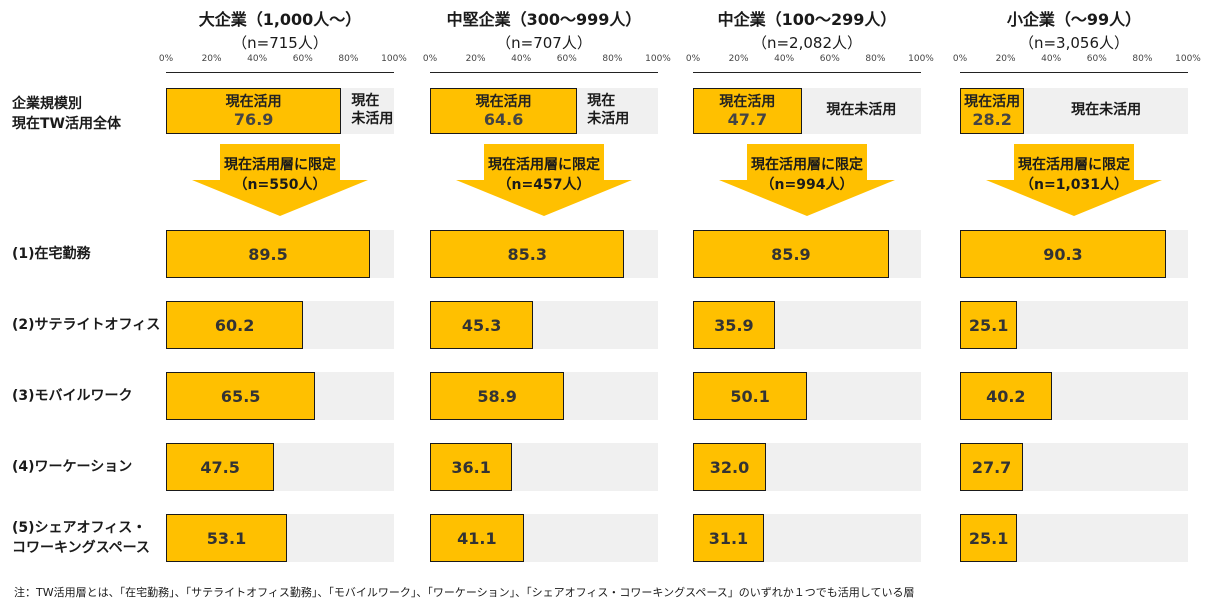 Image resolution: width=1215 pixels, height=610 pixels. Describe the element at coordinates (280, 43) in the screenshot. I see `panel-n: （n=715人）` at that location.